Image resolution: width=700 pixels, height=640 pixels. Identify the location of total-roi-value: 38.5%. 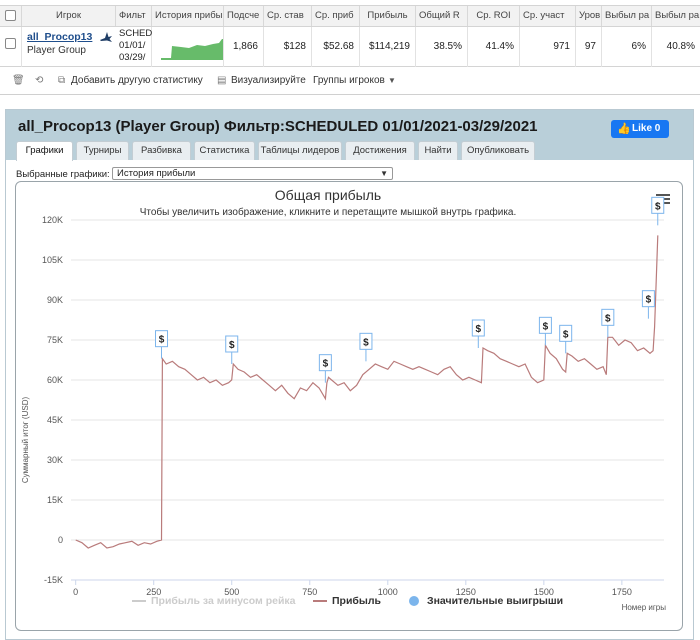
(442, 47).